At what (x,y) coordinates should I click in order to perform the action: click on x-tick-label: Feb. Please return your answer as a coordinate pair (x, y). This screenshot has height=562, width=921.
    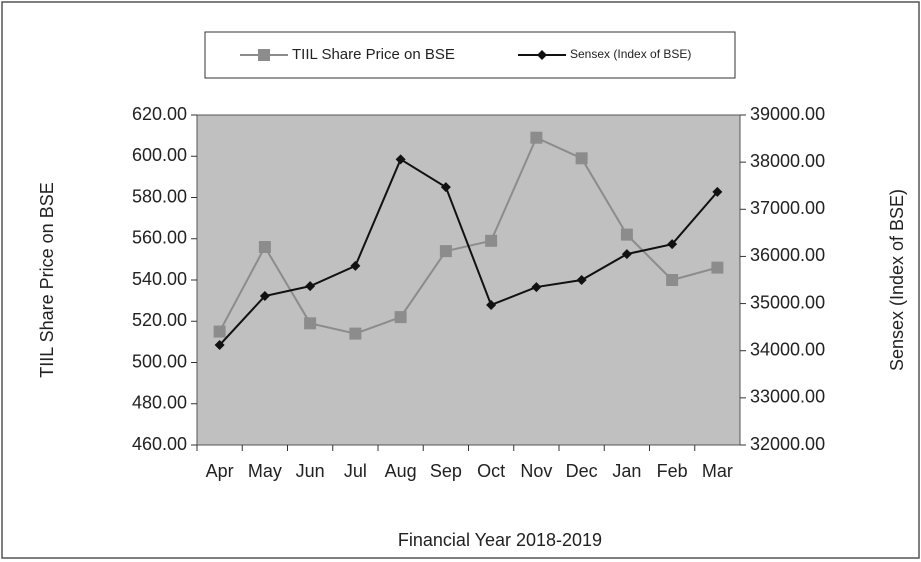
    Looking at the image, I should click on (672, 471).